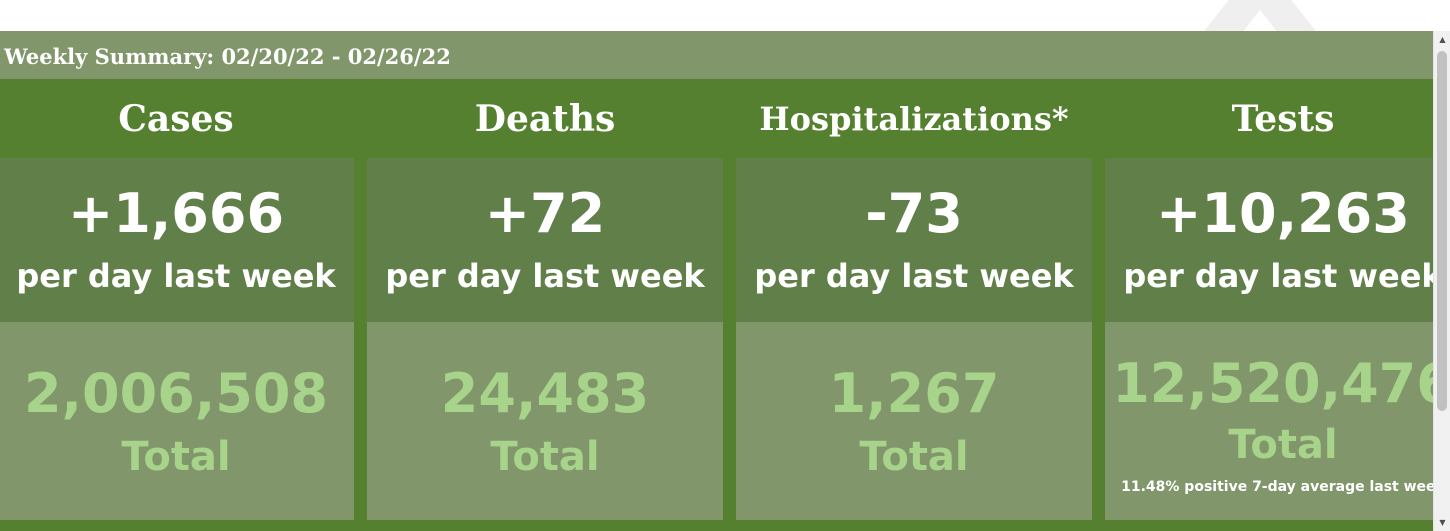  I want to click on total-value: 1,267, so click(914, 393).